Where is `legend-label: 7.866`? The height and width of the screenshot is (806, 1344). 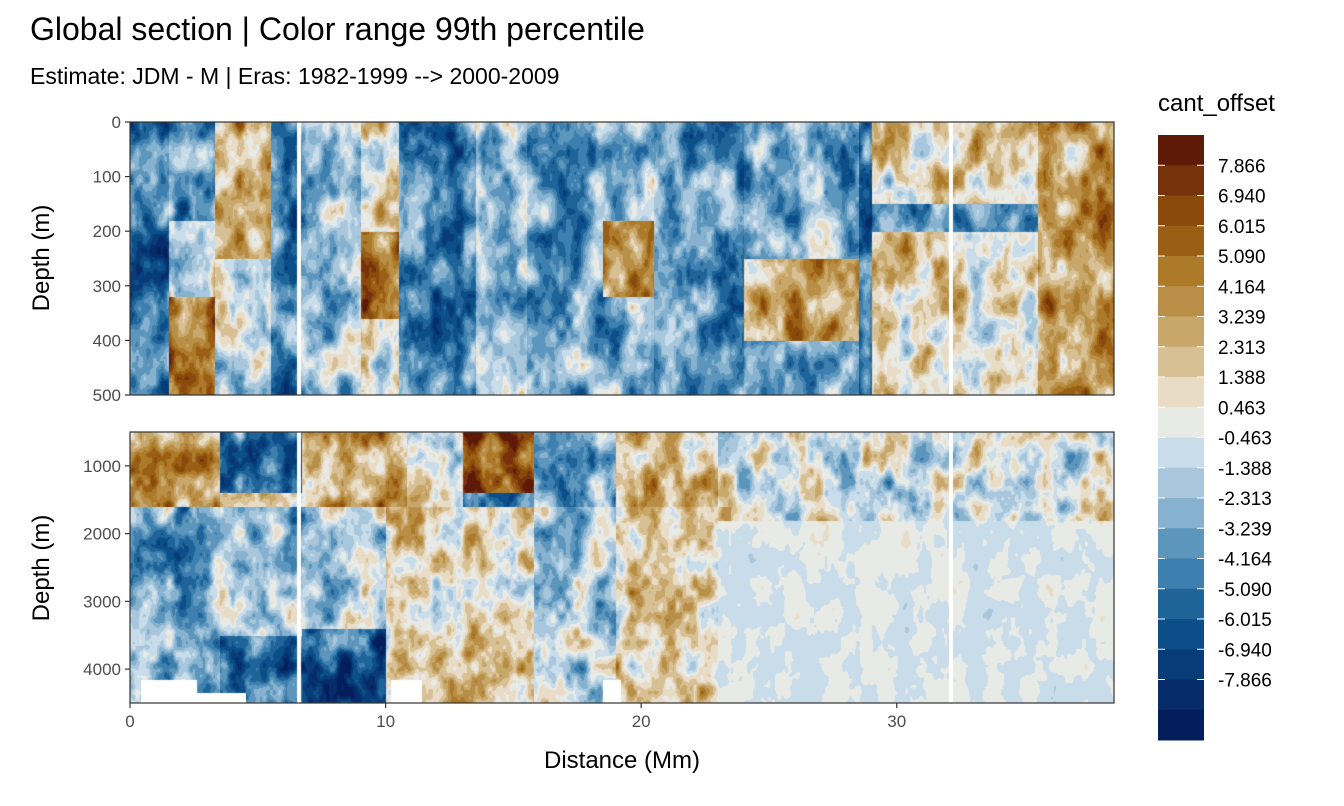
legend-label: 7.866 is located at coordinates (1242, 166).